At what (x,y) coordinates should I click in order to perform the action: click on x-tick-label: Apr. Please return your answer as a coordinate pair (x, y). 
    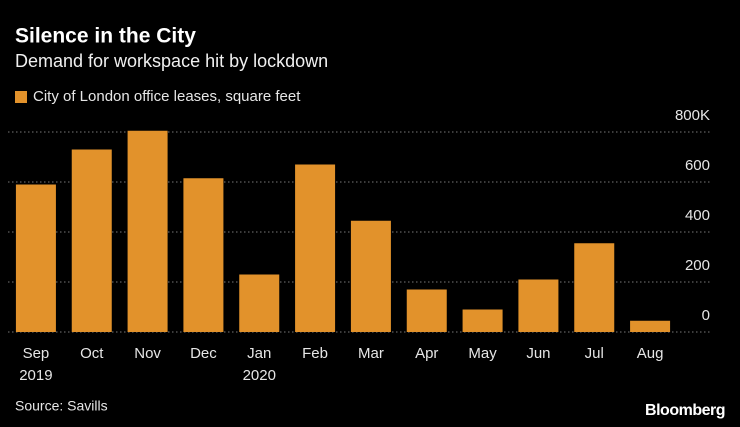
    Looking at the image, I should click on (426, 353).